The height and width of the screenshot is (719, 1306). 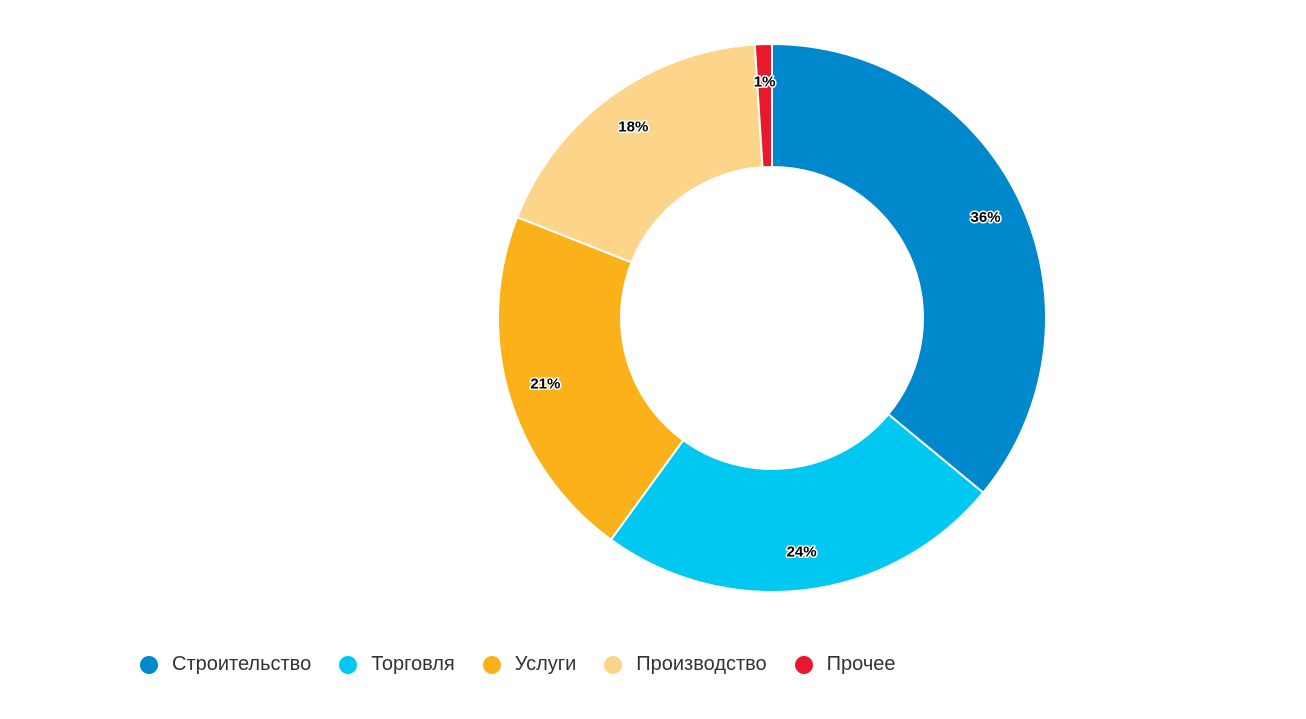 I want to click on legend-item-5: Прочее, so click(x=845, y=664).